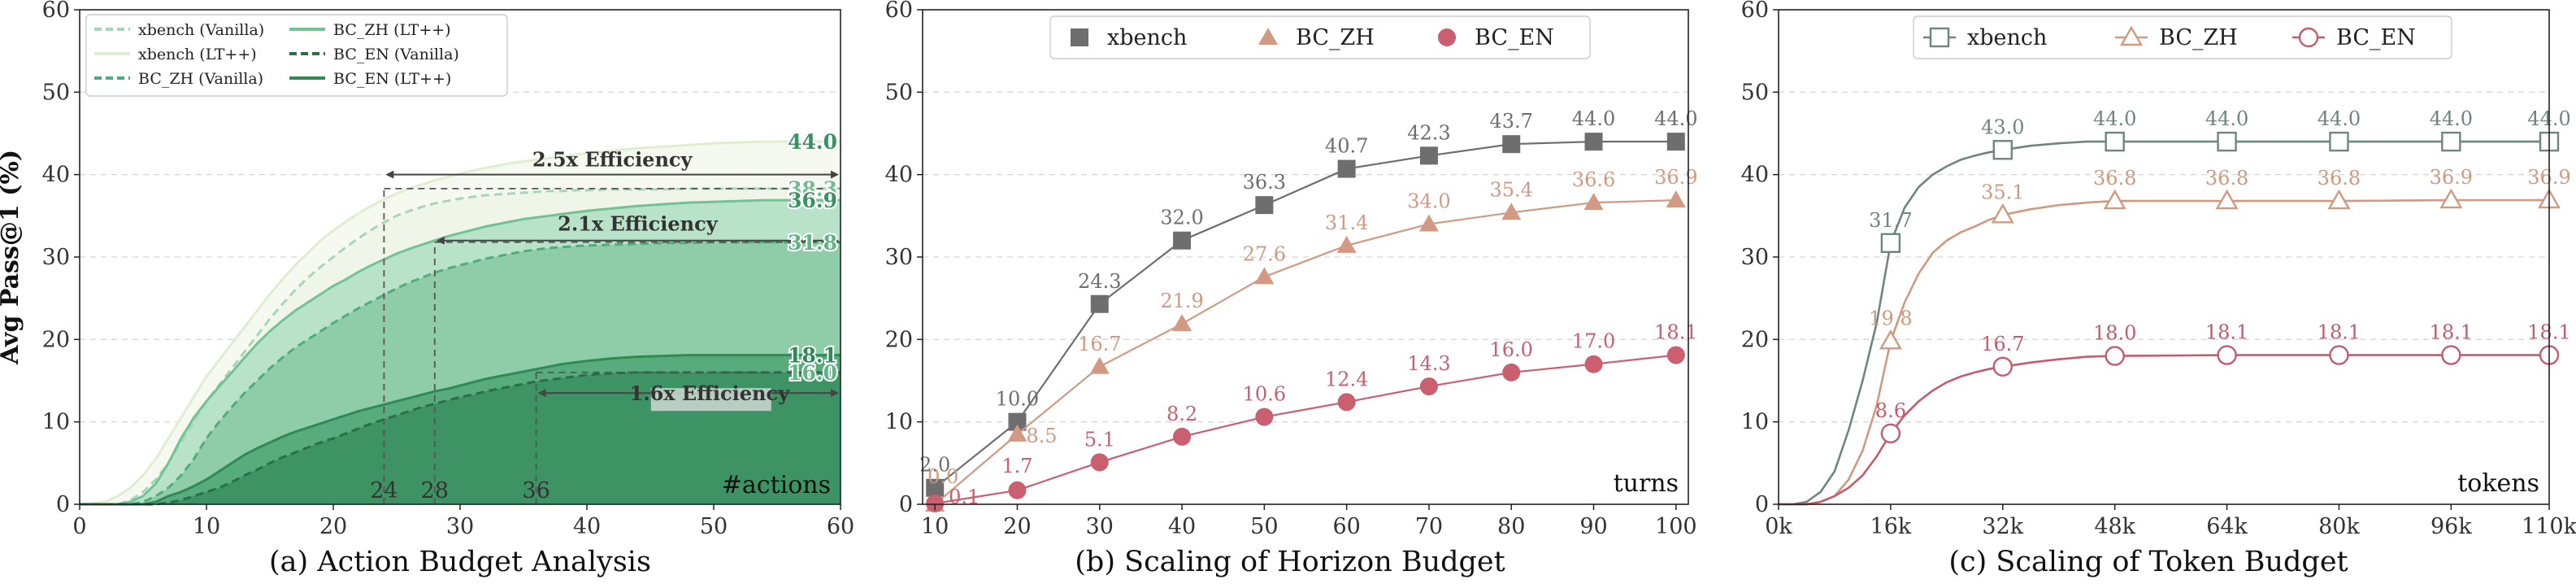 The image size is (2576, 584). I want to click on panel-a-corner-label: #actions, so click(776, 485).